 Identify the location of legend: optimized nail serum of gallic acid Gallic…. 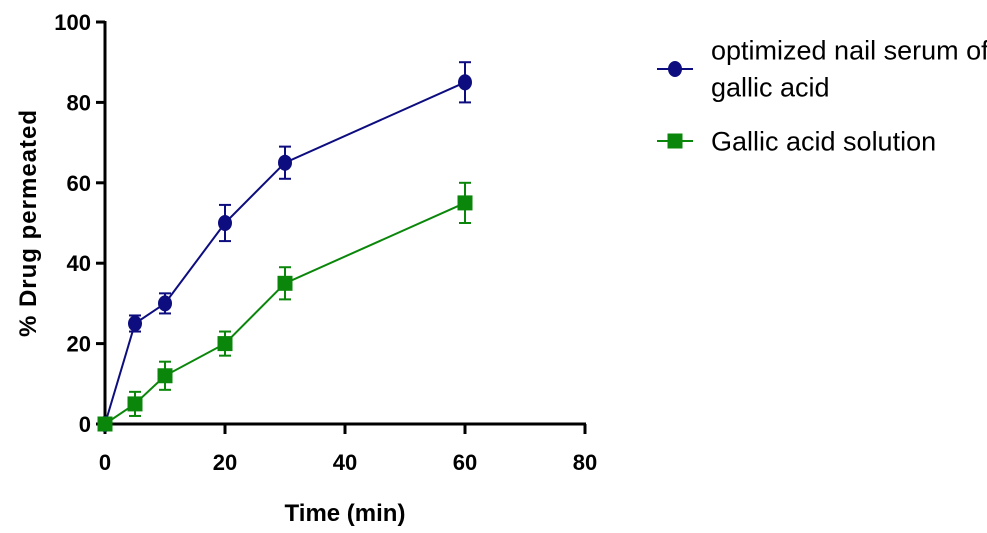
(822, 95).